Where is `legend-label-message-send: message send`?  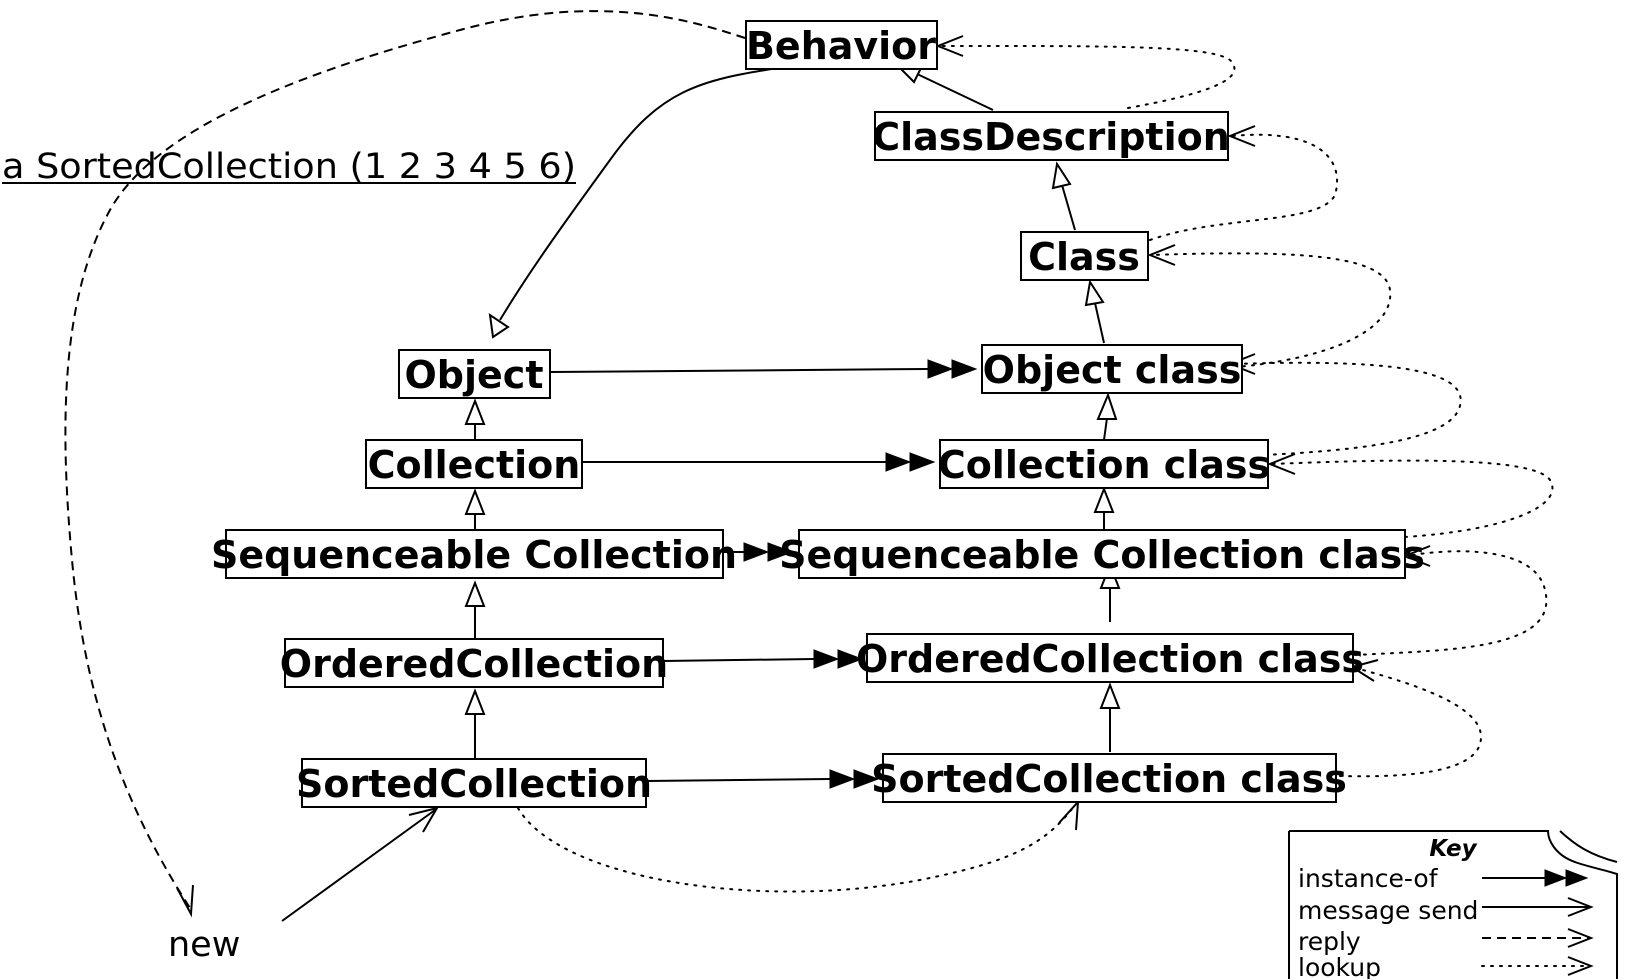
legend-label-message-send: message send is located at coordinates (1388, 910).